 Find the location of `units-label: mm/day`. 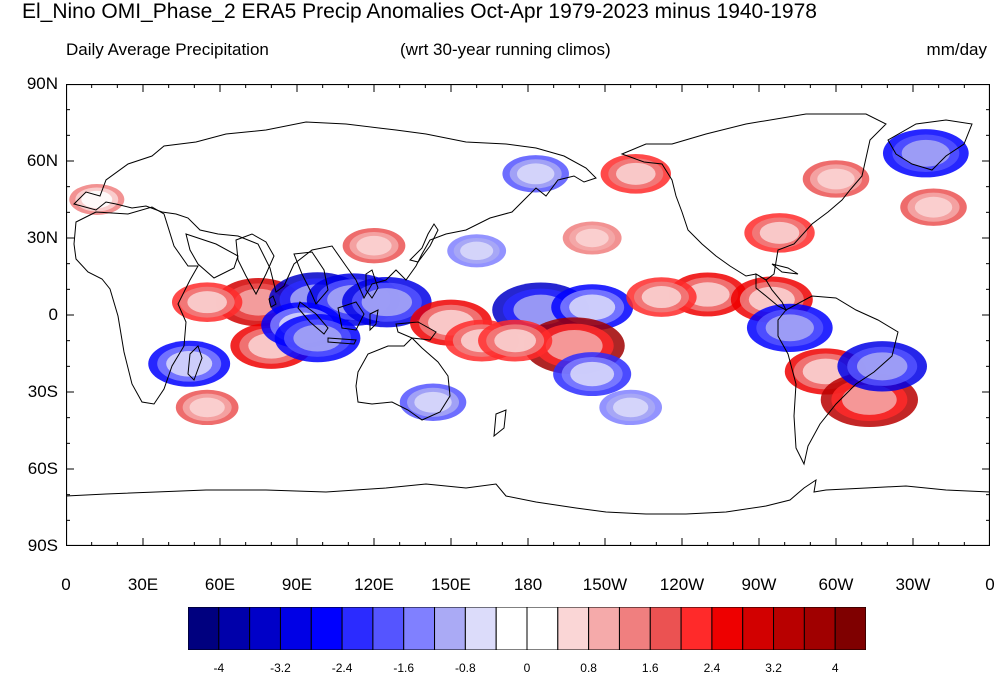

units-label: mm/day is located at coordinates (956, 49).